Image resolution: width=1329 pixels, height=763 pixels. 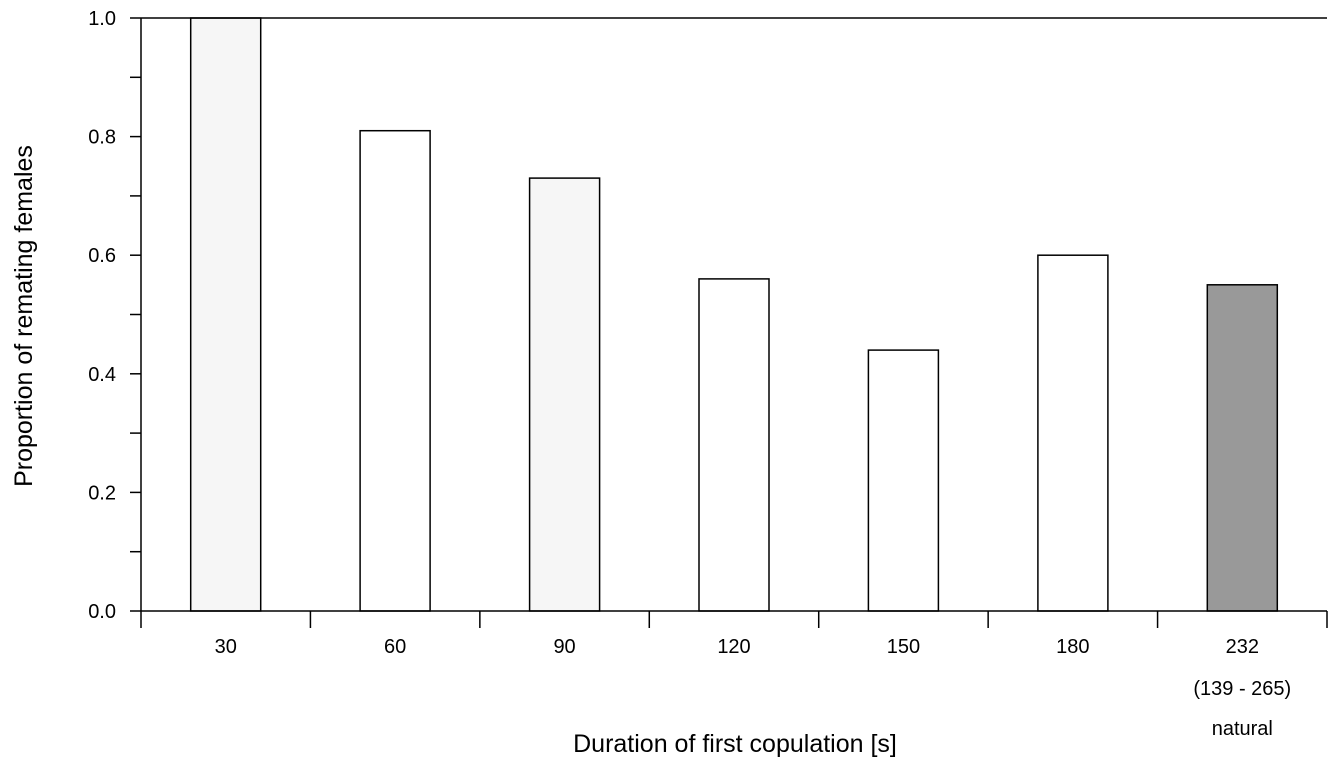 What do you see at coordinates (102, 493) in the screenshot?
I see `y-tick-label: 0.2` at bounding box center [102, 493].